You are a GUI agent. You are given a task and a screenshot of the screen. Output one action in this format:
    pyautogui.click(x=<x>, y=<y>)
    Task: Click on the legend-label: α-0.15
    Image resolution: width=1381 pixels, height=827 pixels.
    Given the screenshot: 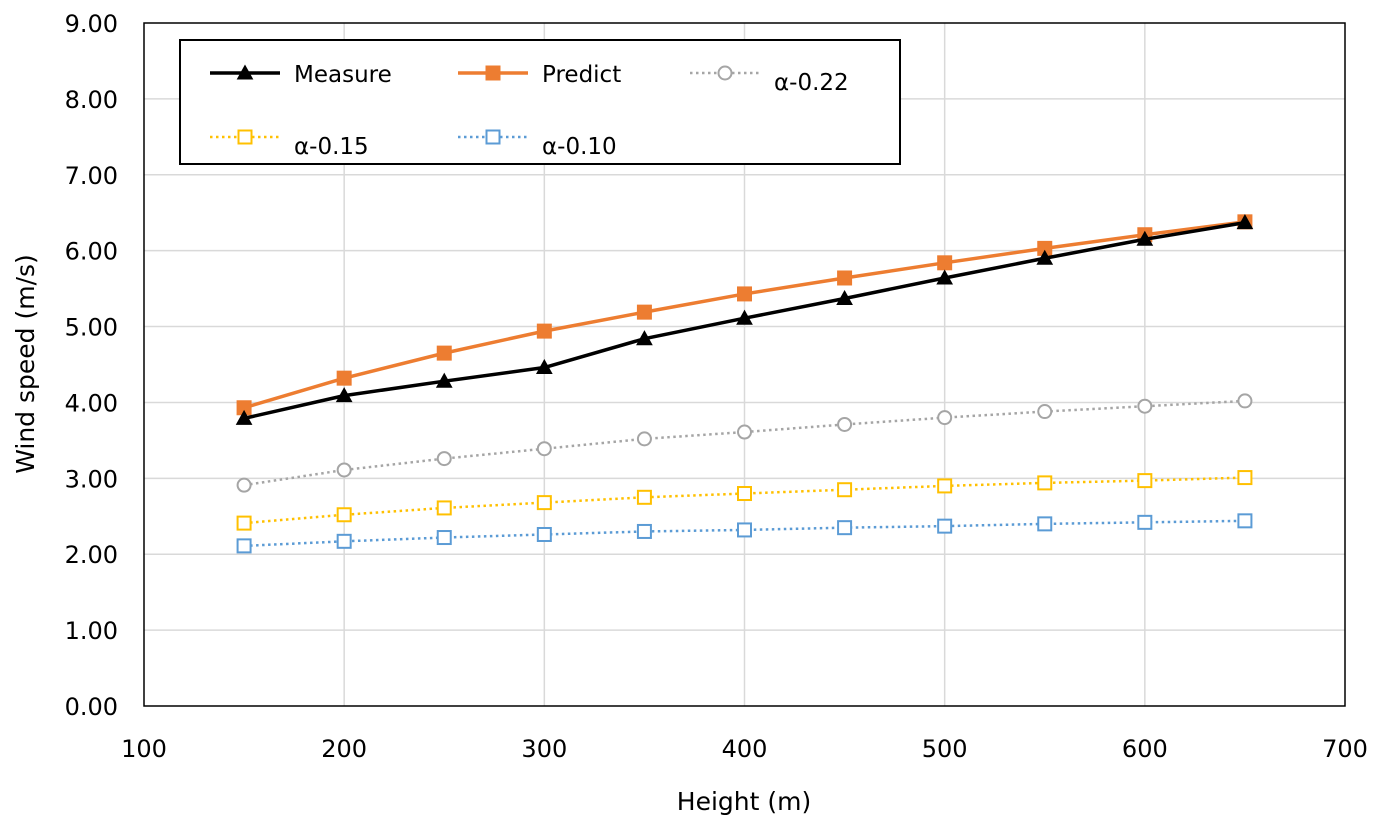 What is the action you would take?
    pyautogui.click(x=331, y=147)
    